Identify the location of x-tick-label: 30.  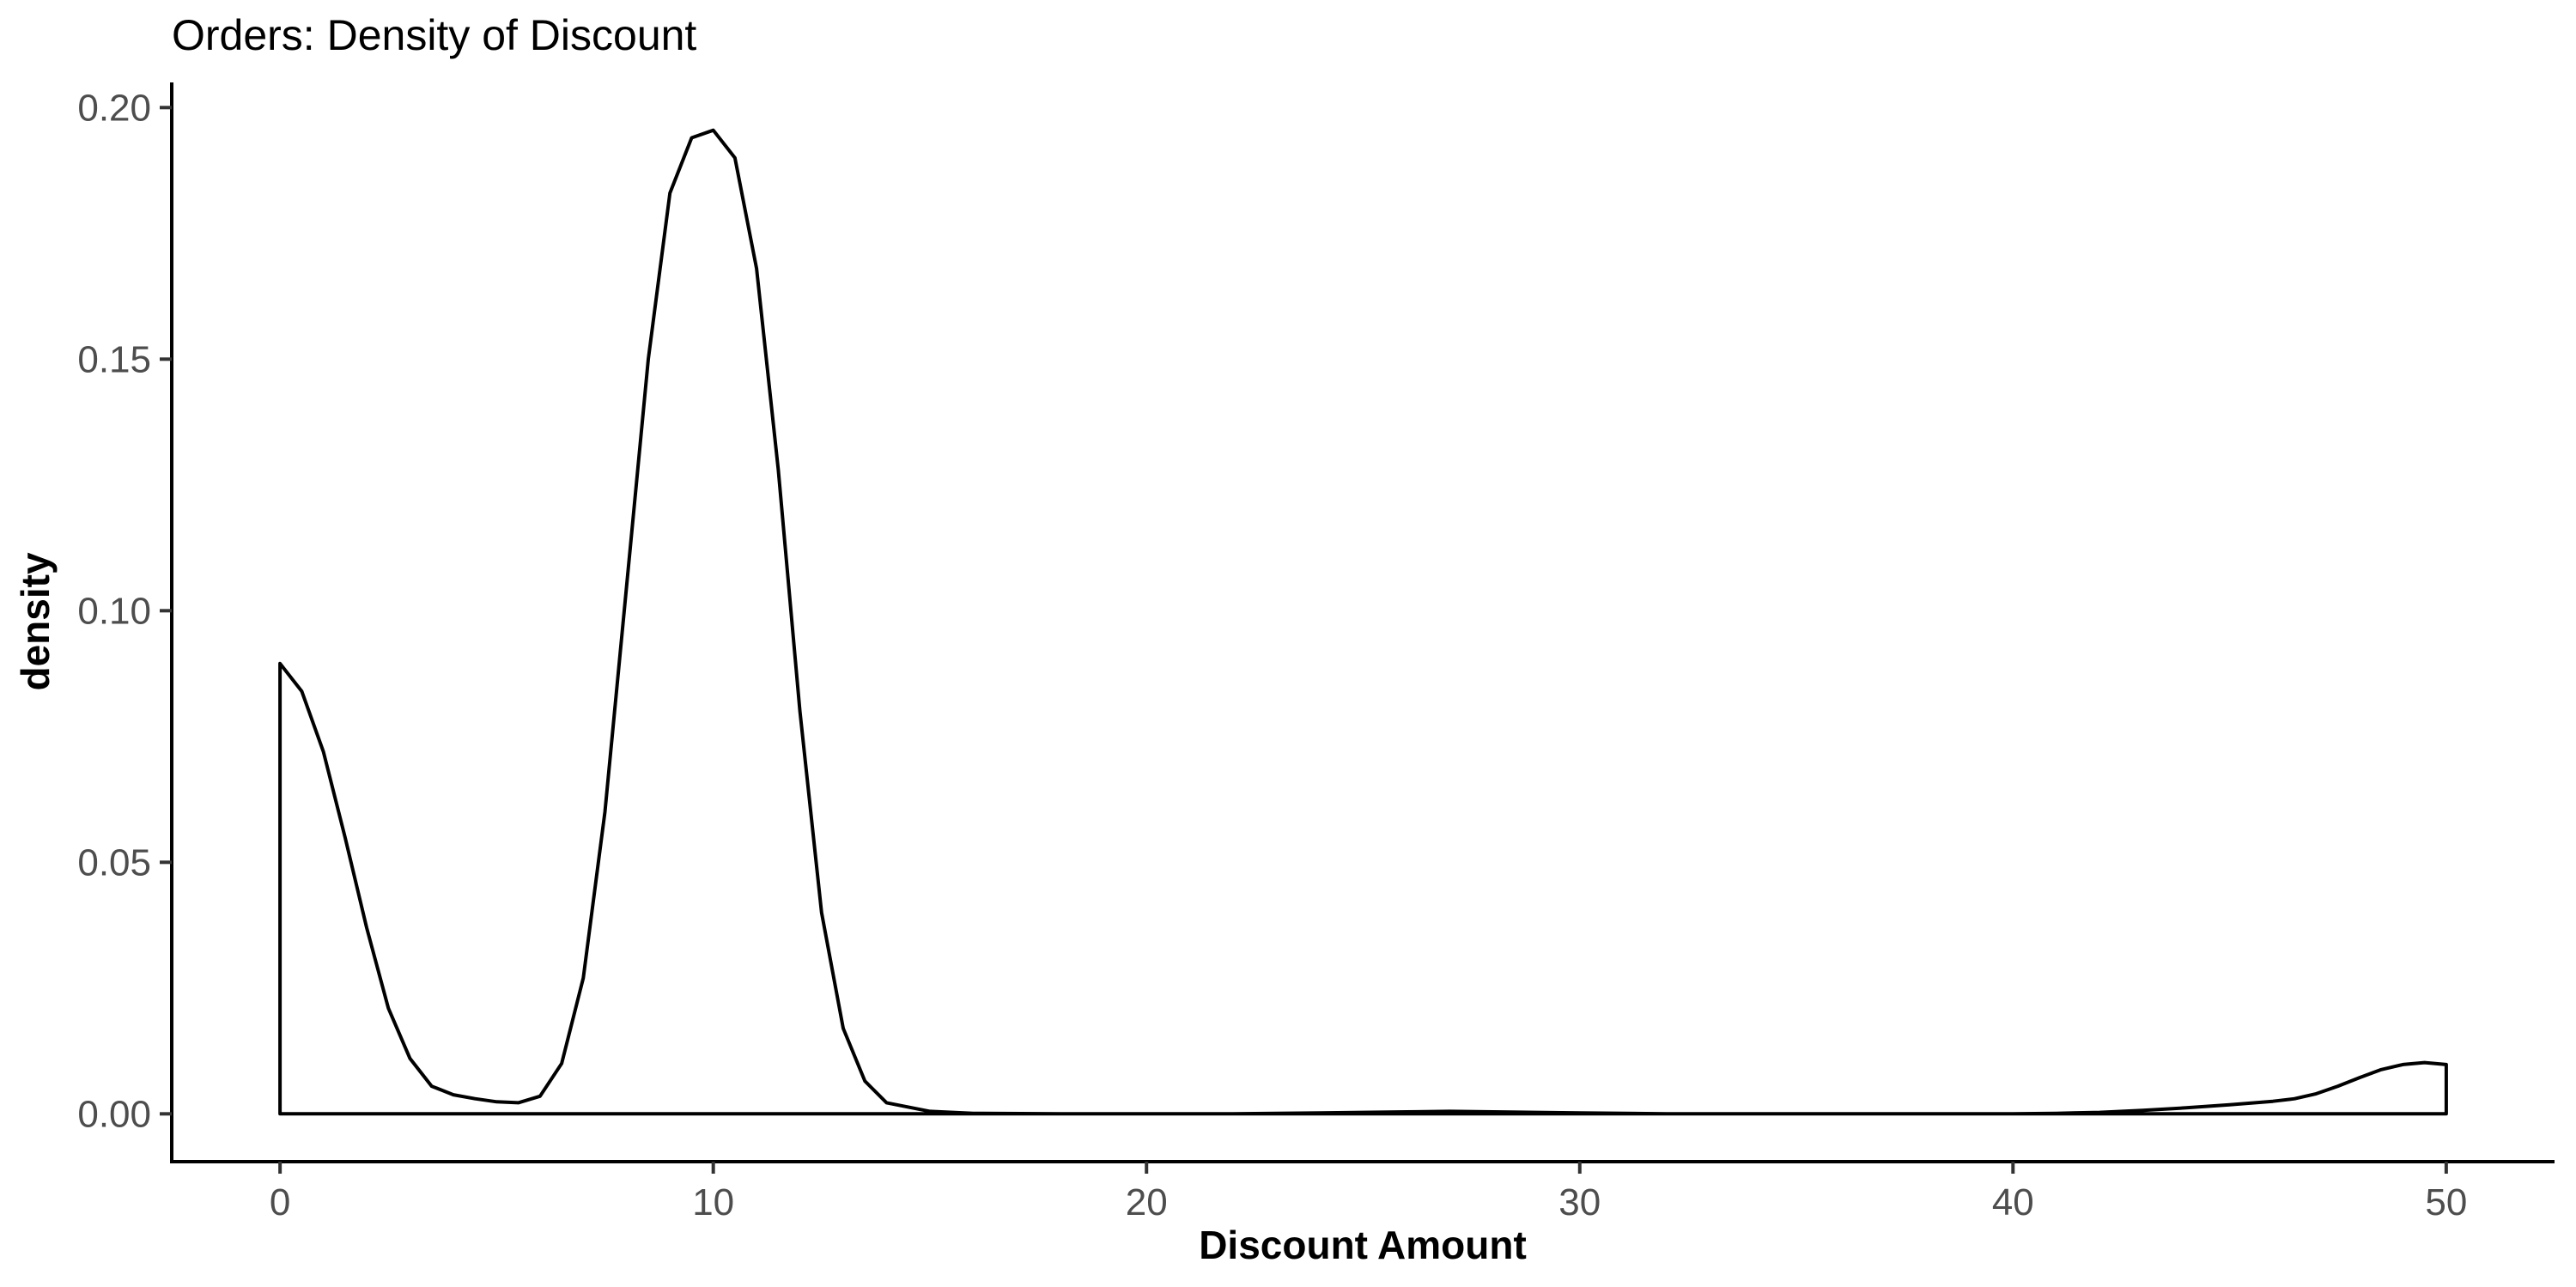
(1579, 1202).